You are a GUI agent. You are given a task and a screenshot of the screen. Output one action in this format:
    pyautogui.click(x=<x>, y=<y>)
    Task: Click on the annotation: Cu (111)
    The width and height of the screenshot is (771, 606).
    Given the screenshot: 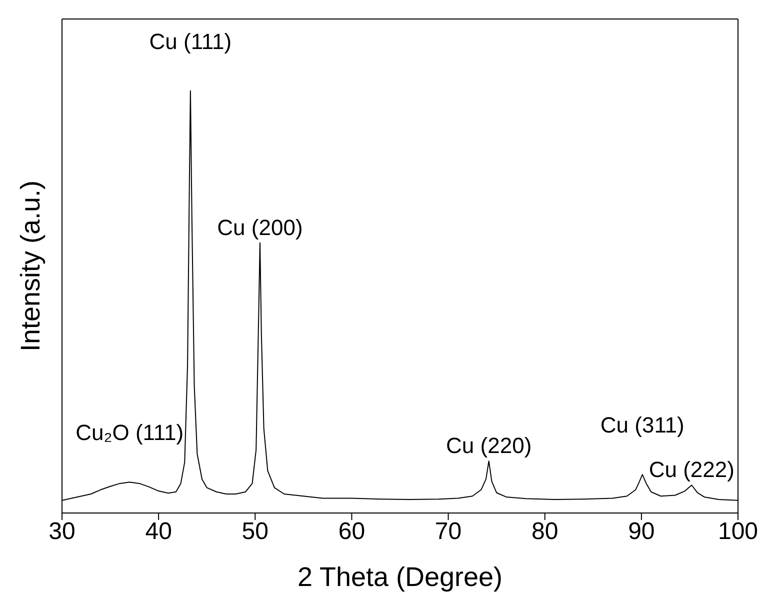 What is the action you would take?
    pyautogui.click(x=190, y=41)
    